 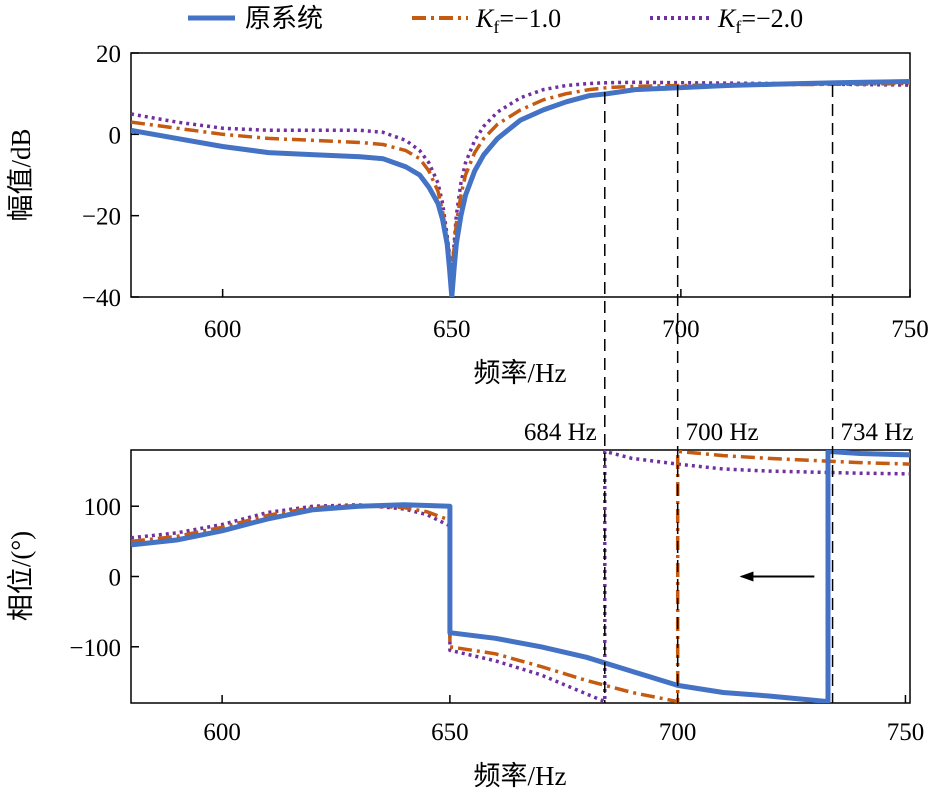 What do you see at coordinates (906, 732) in the screenshot?
I see `phase-x-tick-label: 750` at bounding box center [906, 732].